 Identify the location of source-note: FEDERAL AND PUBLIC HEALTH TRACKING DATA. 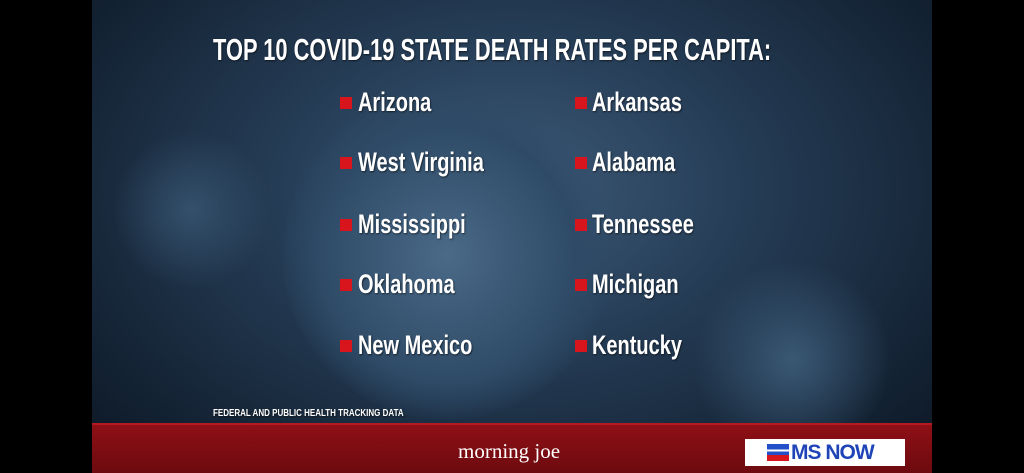
(308, 413).